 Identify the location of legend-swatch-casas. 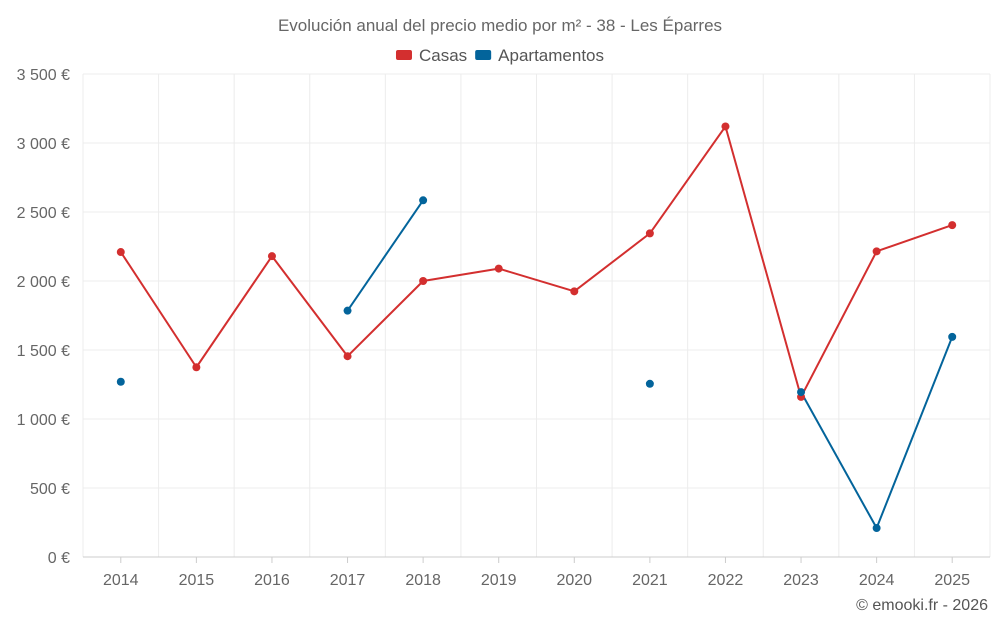
(403, 55).